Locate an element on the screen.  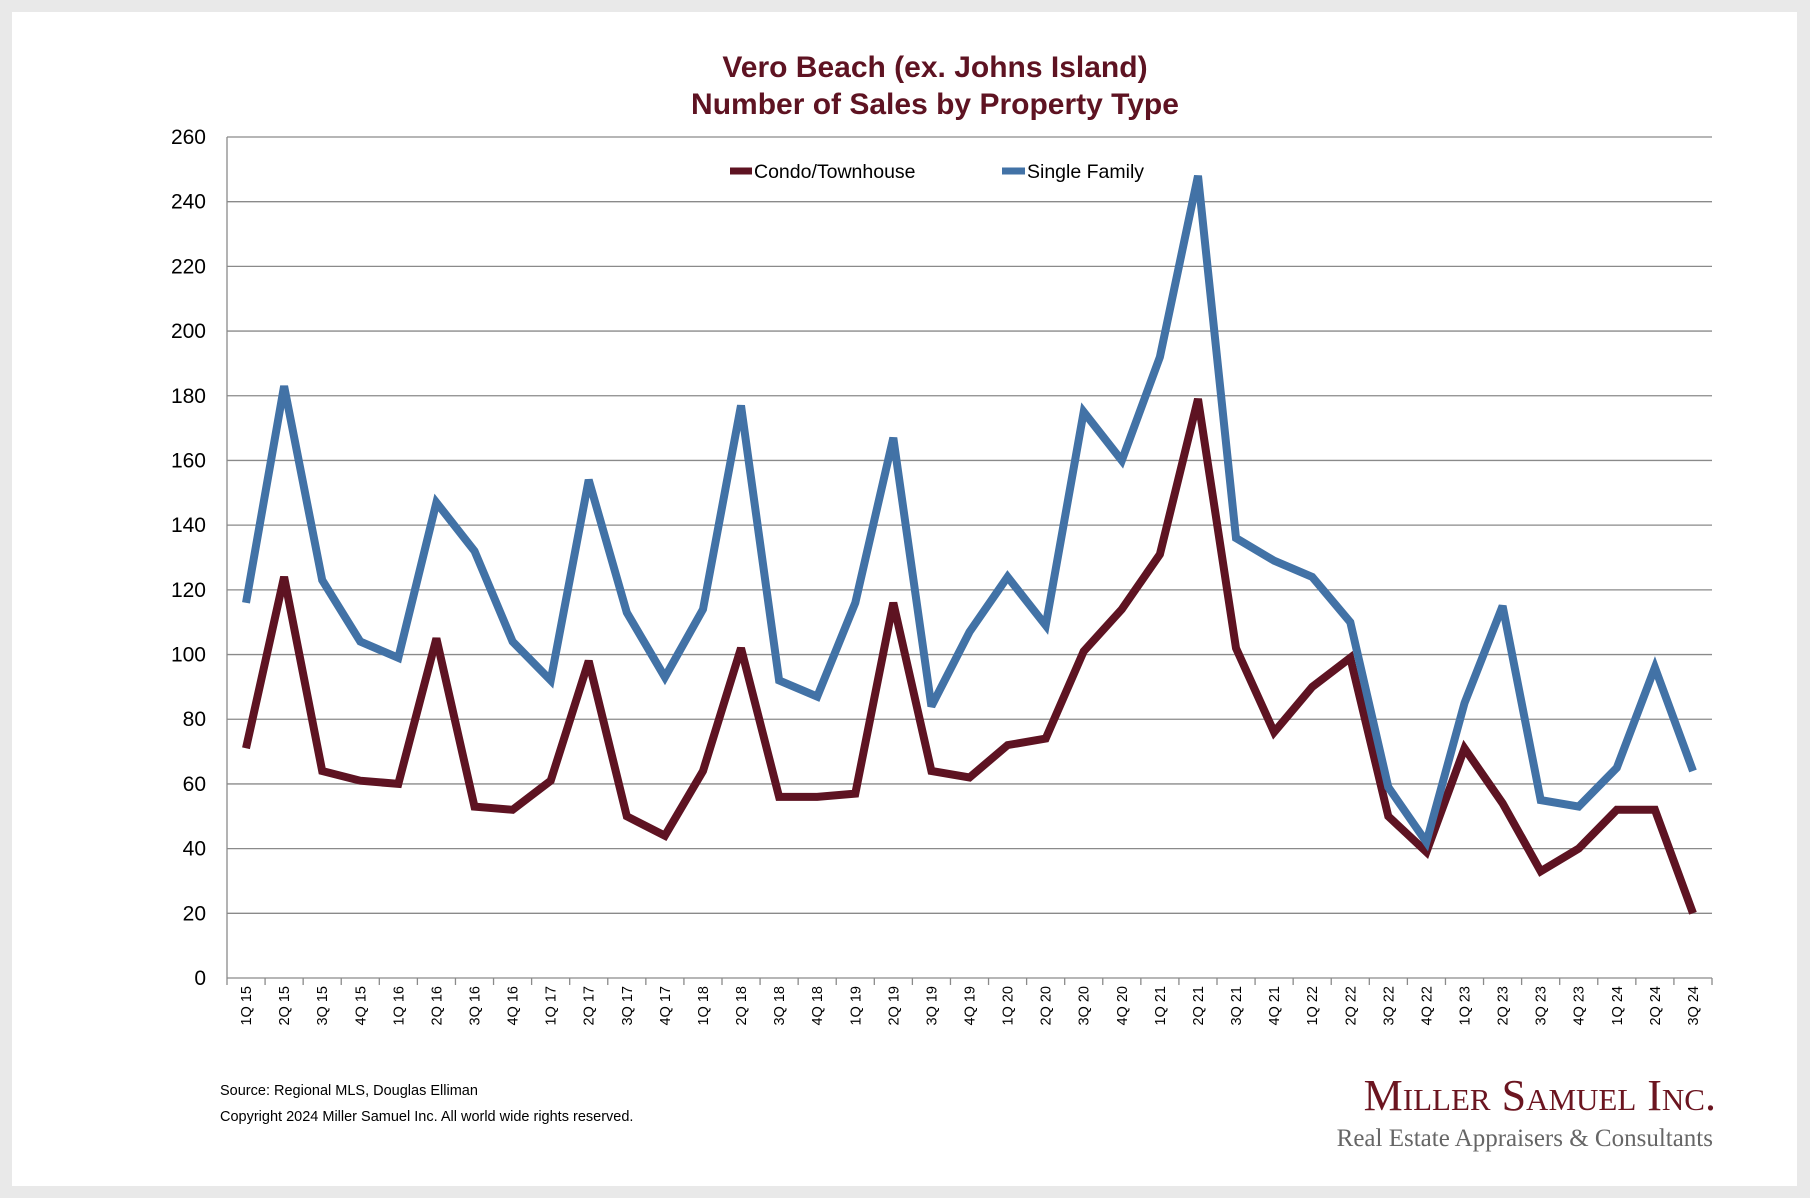
x-tick-label: 2Q 15 is located at coordinates (285, 1006).